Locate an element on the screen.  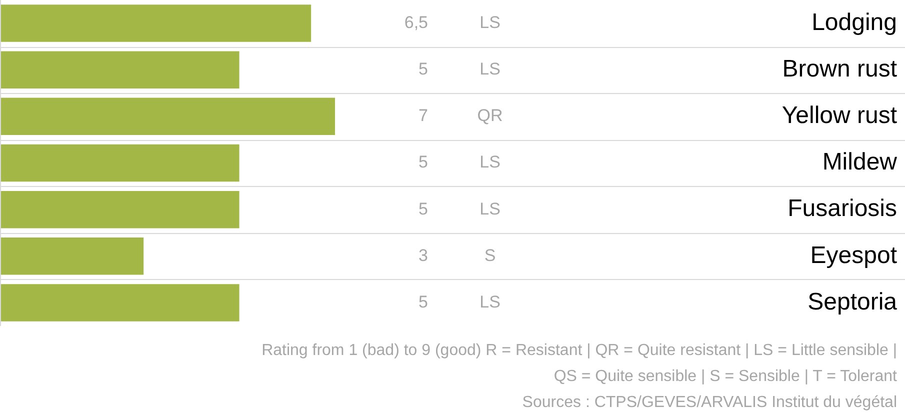
data-label: 7 is located at coordinates (423, 116).